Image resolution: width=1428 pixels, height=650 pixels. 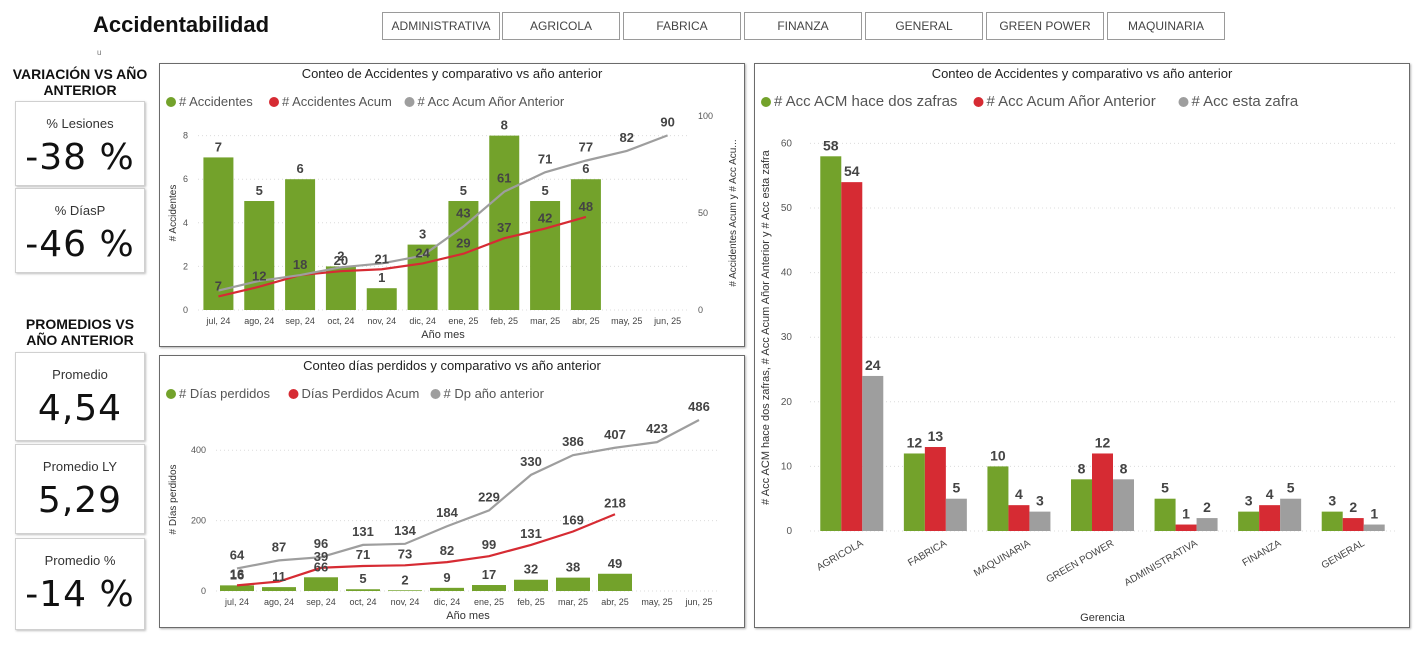 What do you see at coordinates (80, 123) in the screenshot?
I see `kpi-label: % Lesiones` at bounding box center [80, 123].